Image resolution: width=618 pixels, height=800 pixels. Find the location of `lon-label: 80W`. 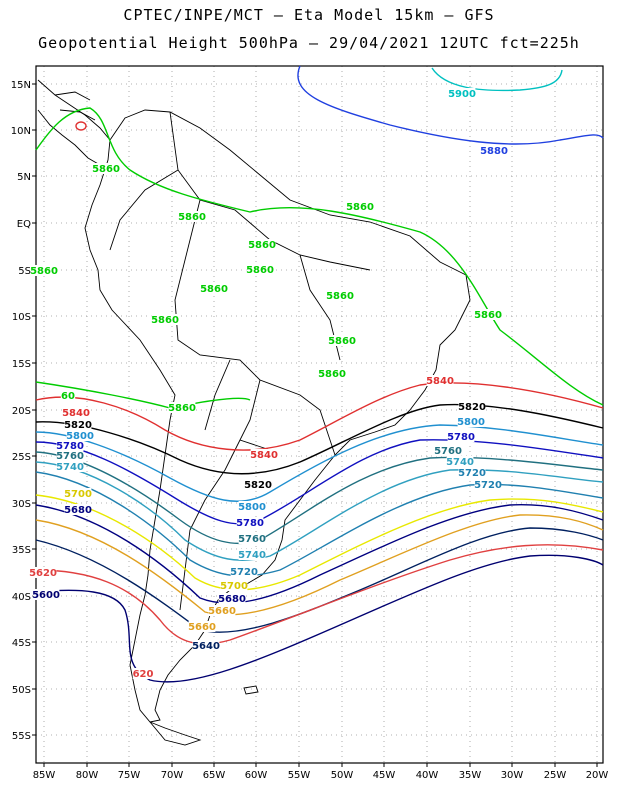

lon-label: 80W is located at coordinates (87, 775).